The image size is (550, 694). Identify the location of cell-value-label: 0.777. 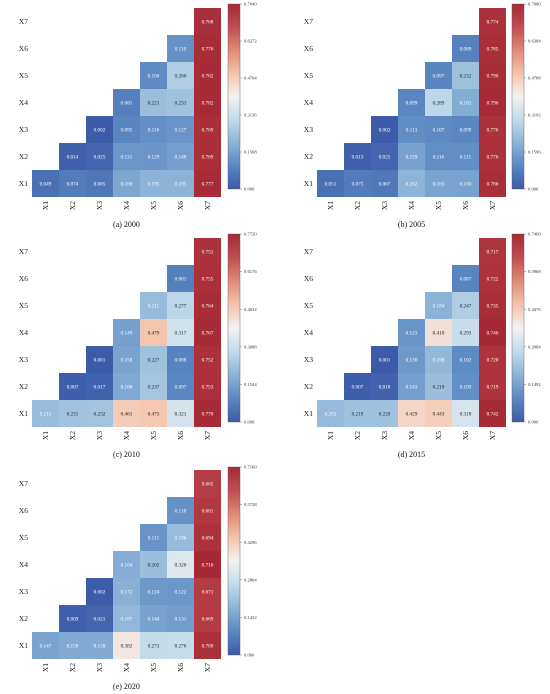
(208, 184).